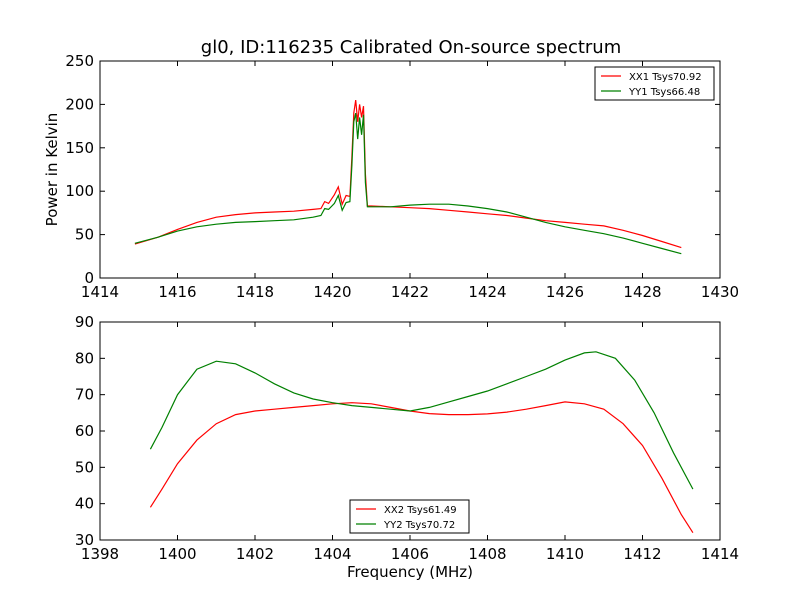 The image size is (800, 600). Describe the element at coordinates (84, 431) in the screenshot. I see `y-tick-label: 60` at that location.